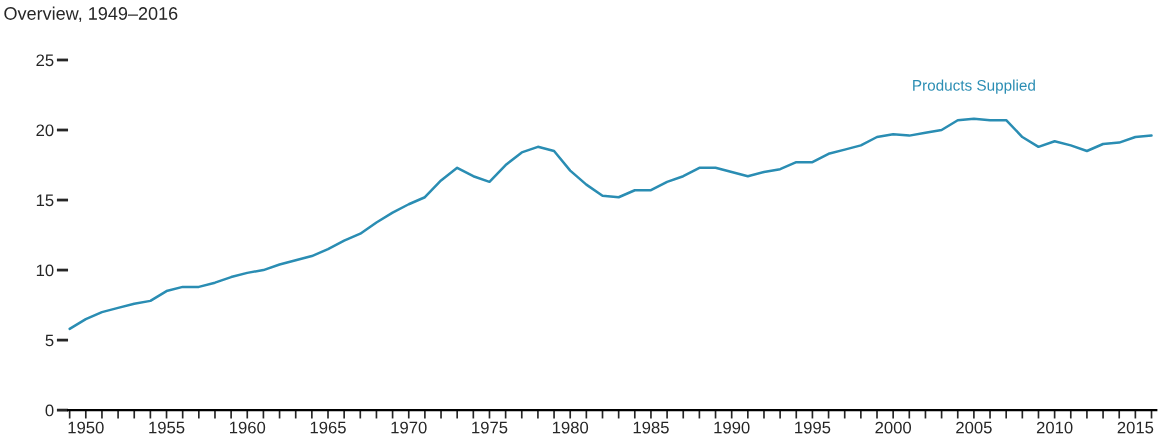 The height and width of the screenshot is (441, 1161). I want to click on x-tick-label: 1965, so click(328, 427).